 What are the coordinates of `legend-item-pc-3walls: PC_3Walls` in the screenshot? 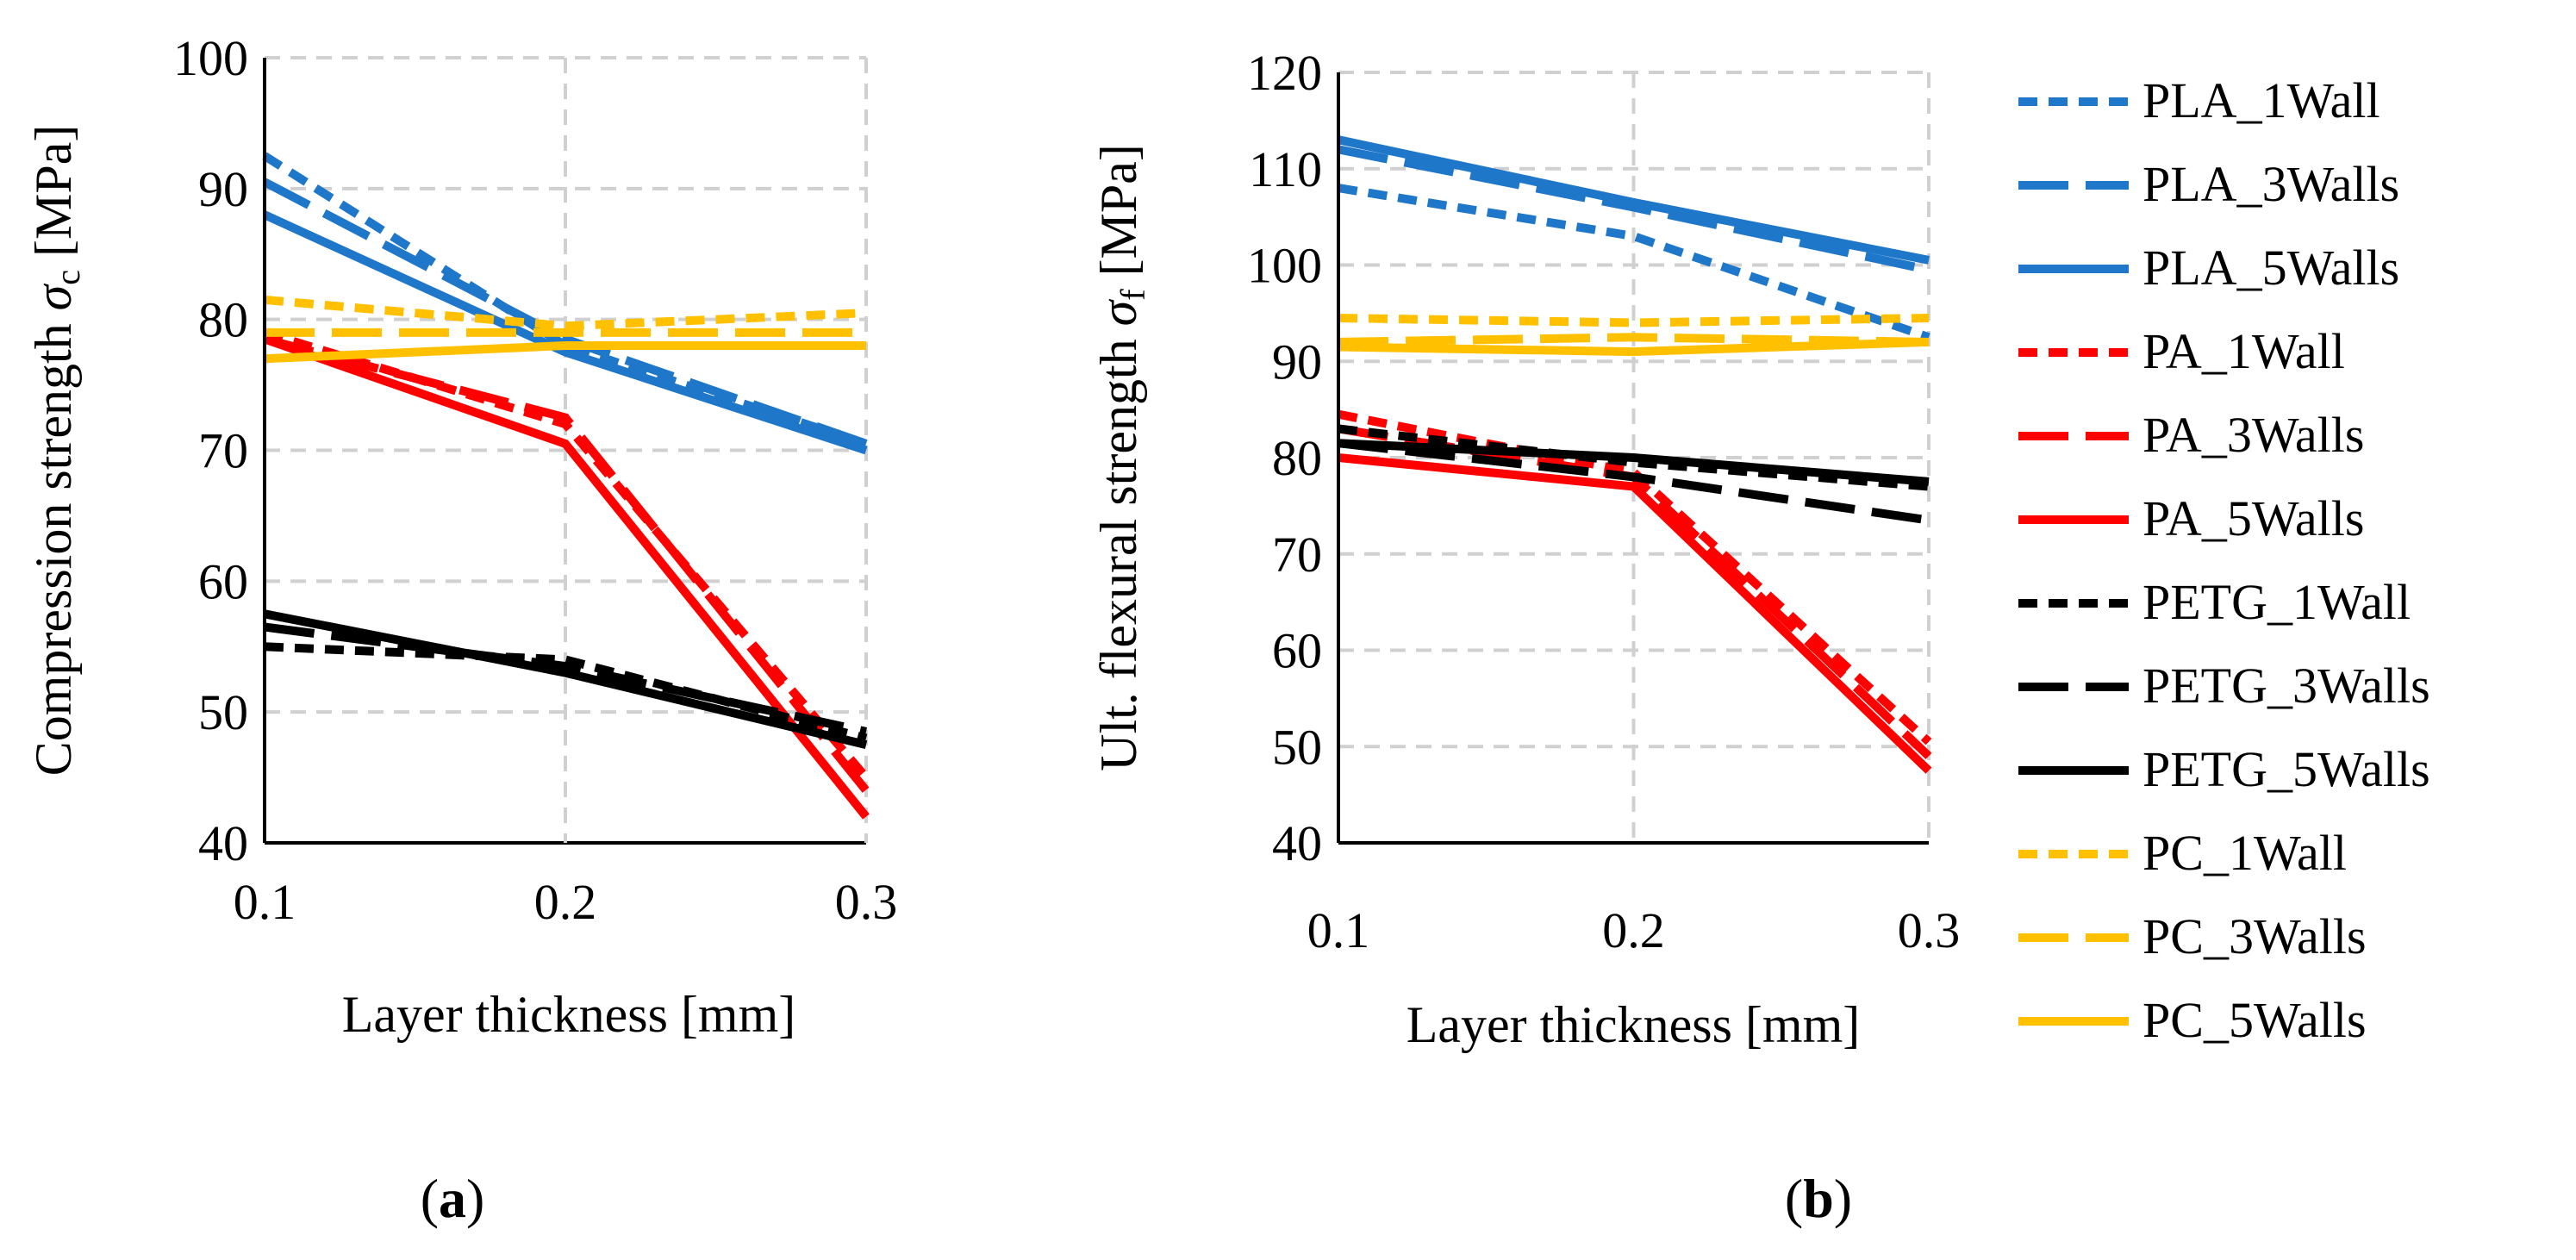 It's located at (2192, 936).